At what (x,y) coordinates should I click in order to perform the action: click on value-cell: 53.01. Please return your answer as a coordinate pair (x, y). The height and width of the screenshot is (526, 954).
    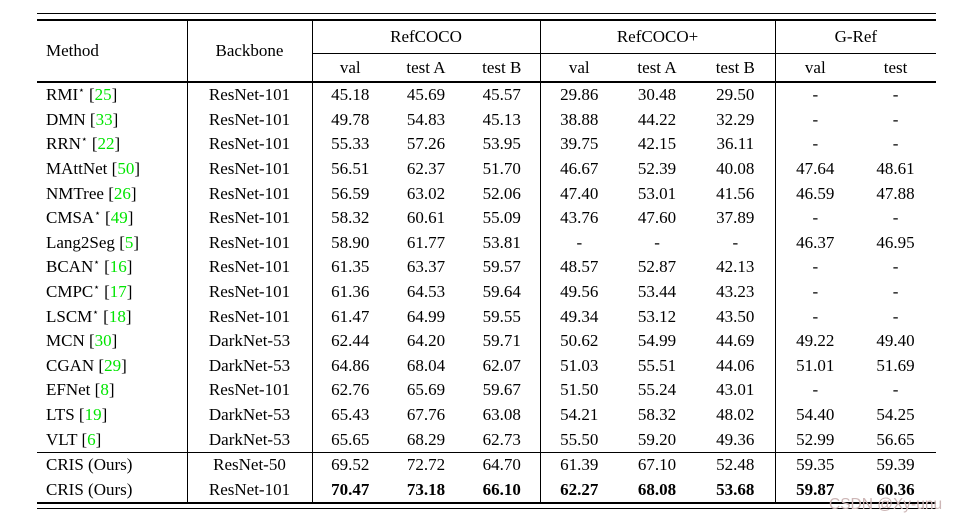
    Looking at the image, I should click on (657, 193).